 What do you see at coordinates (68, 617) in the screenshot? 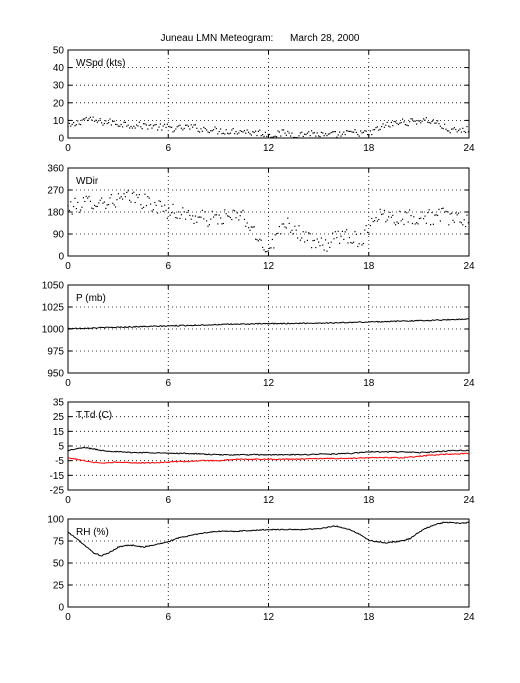
I see `x-tick-label: 0` at bounding box center [68, 617].